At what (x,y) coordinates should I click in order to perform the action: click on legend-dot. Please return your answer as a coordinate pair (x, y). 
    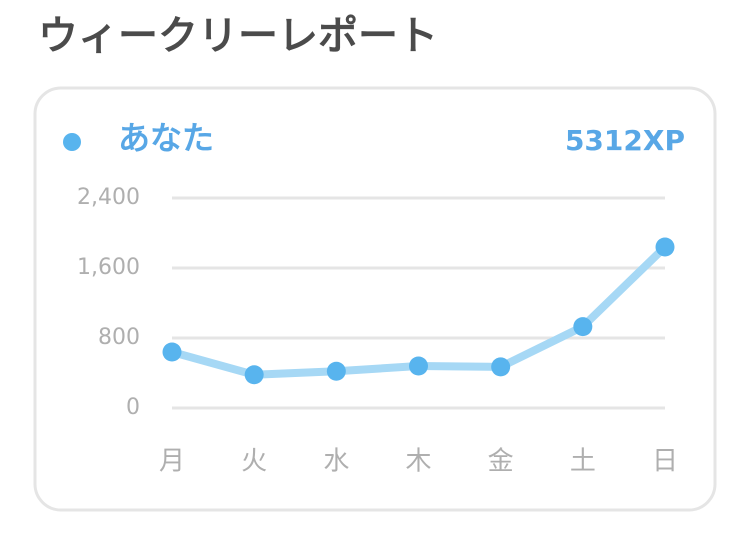
    Looking at the image, I should click on (72, 142).